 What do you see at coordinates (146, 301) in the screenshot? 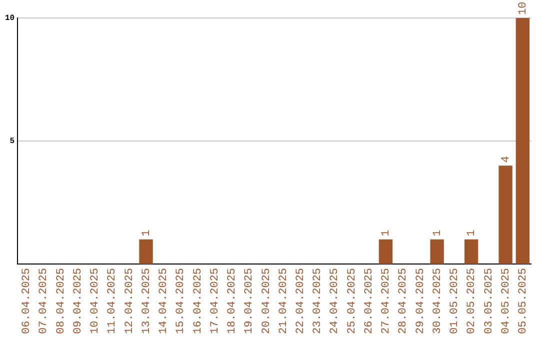
I see `x-tick-label: 13.04.2025` at bounding box center [146, 301].